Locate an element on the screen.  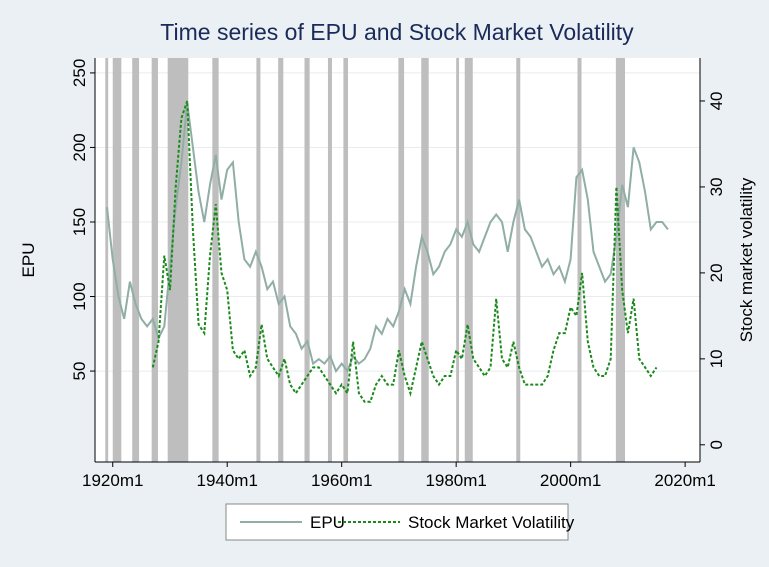
y2-tick-label: 30 is located at coordinates (716, 186).